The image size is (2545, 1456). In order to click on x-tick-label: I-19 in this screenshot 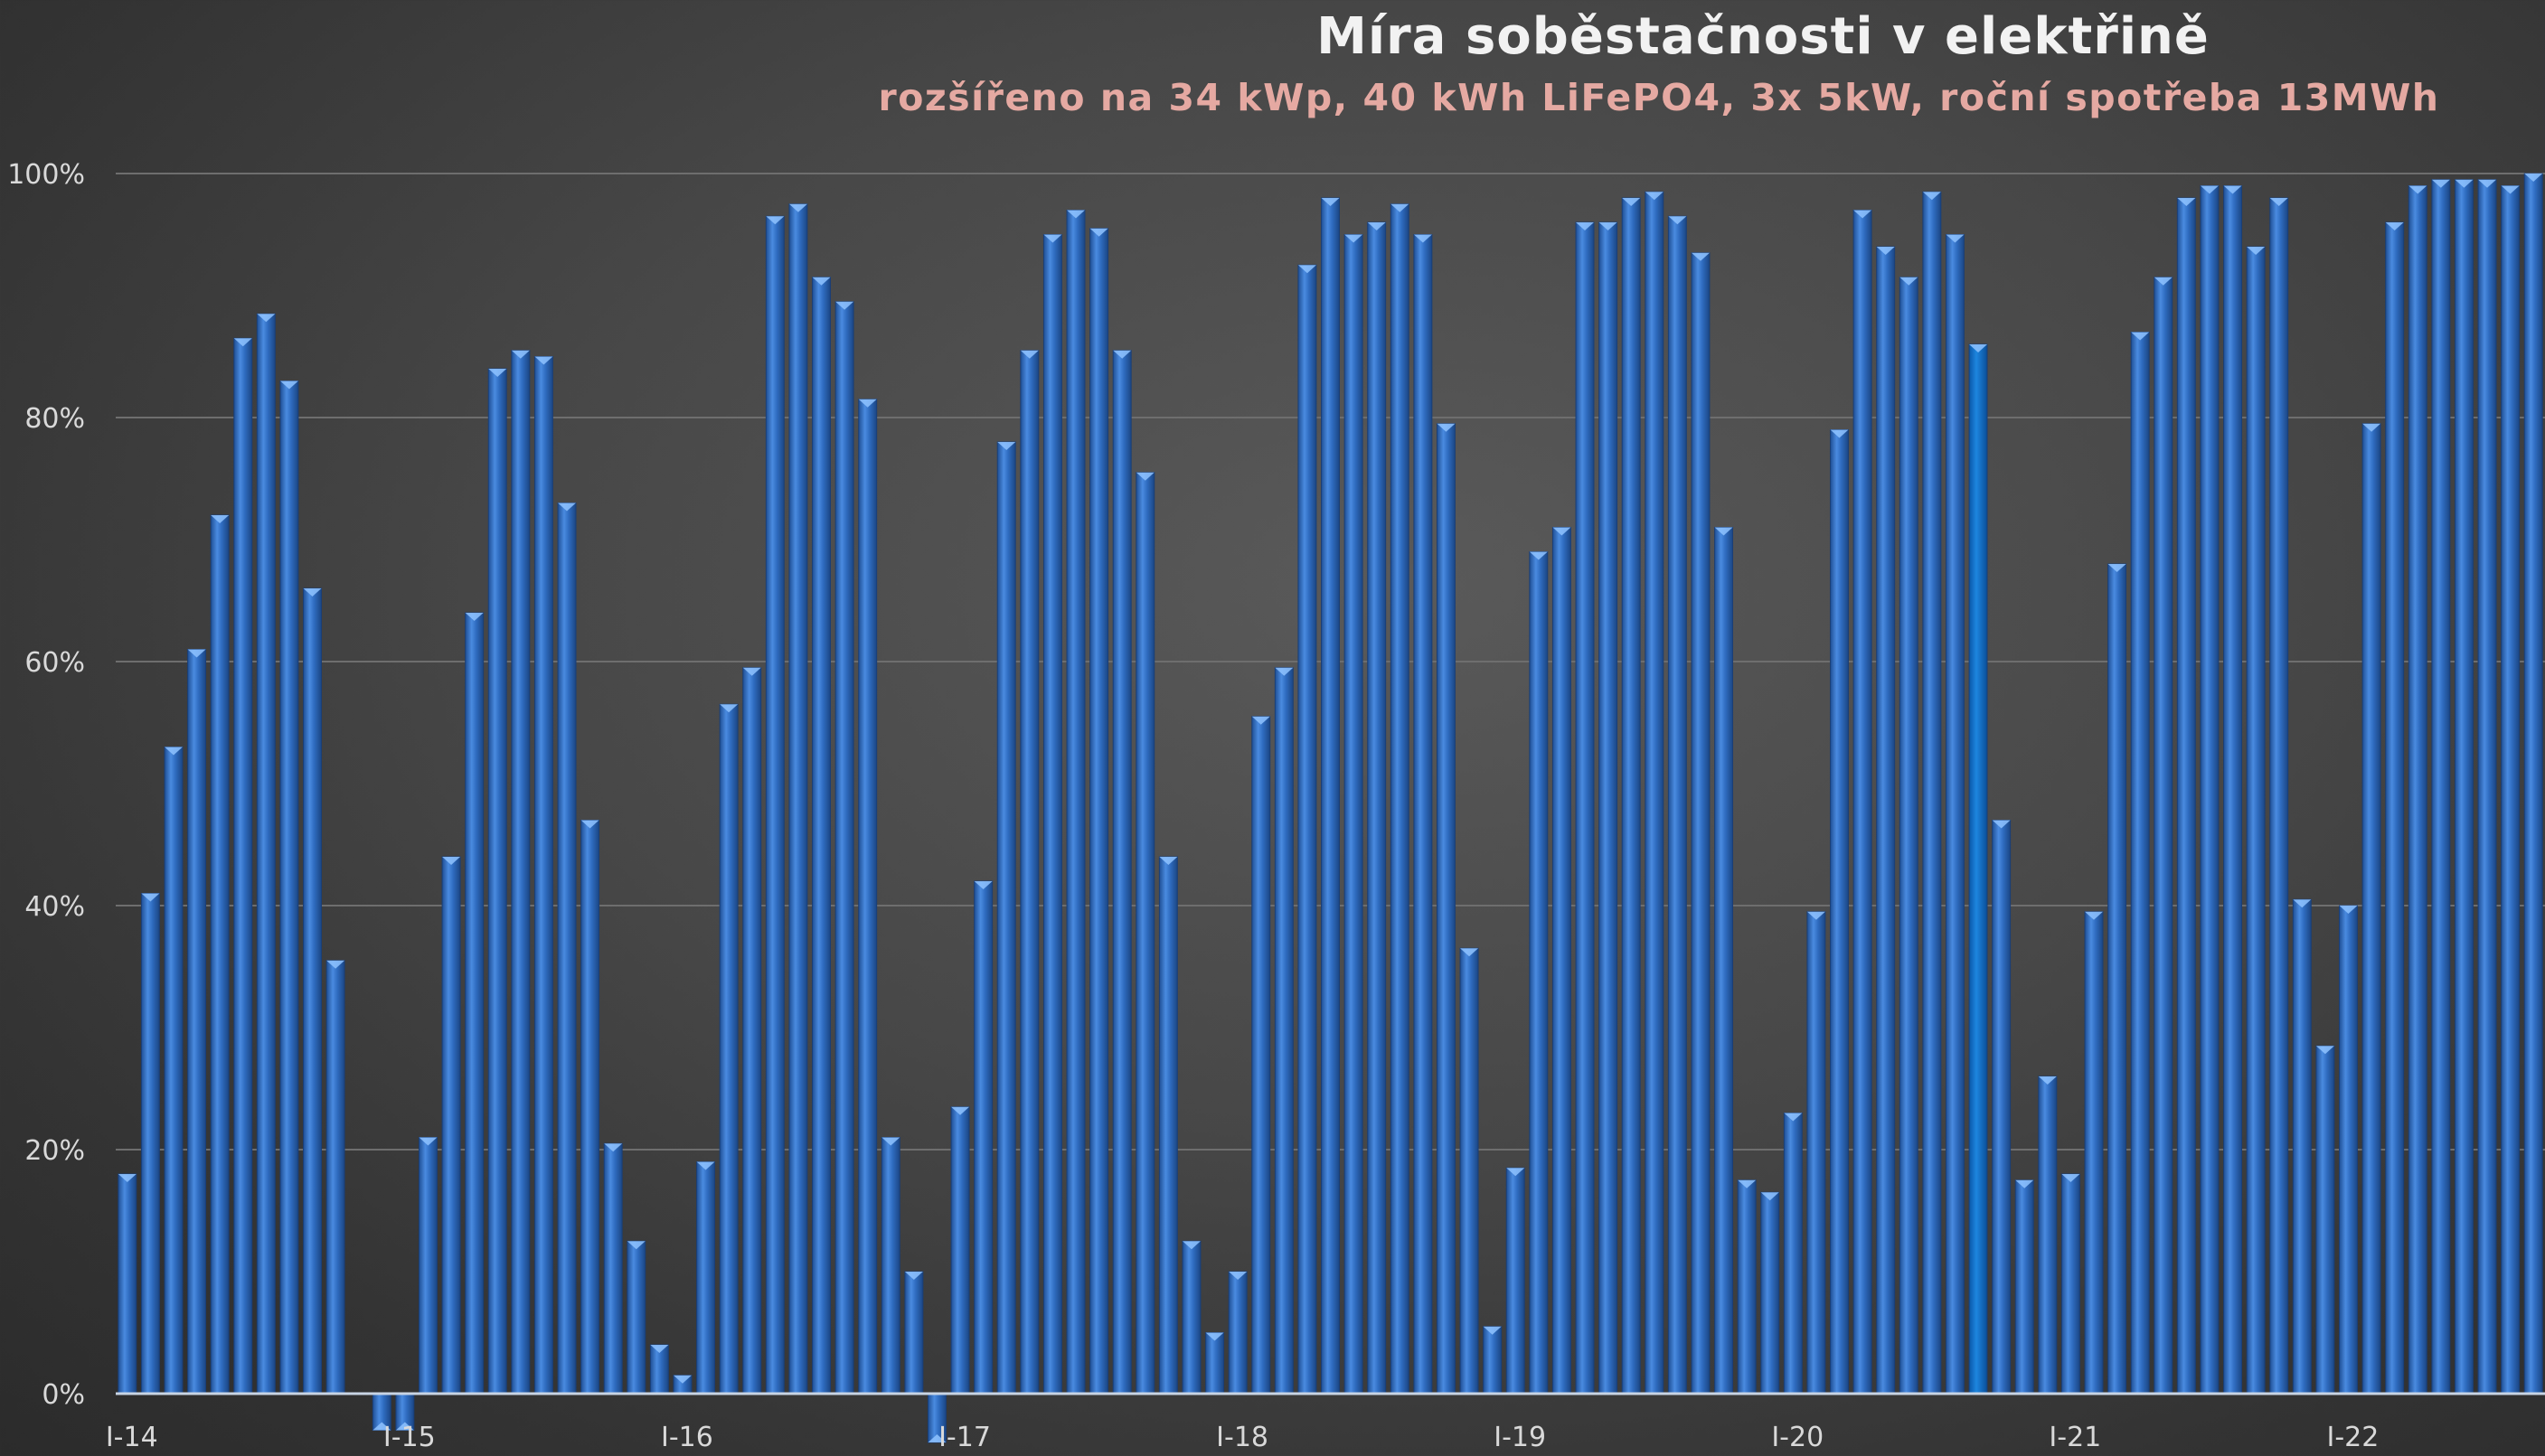, I will do `click(1520, 1437)`.